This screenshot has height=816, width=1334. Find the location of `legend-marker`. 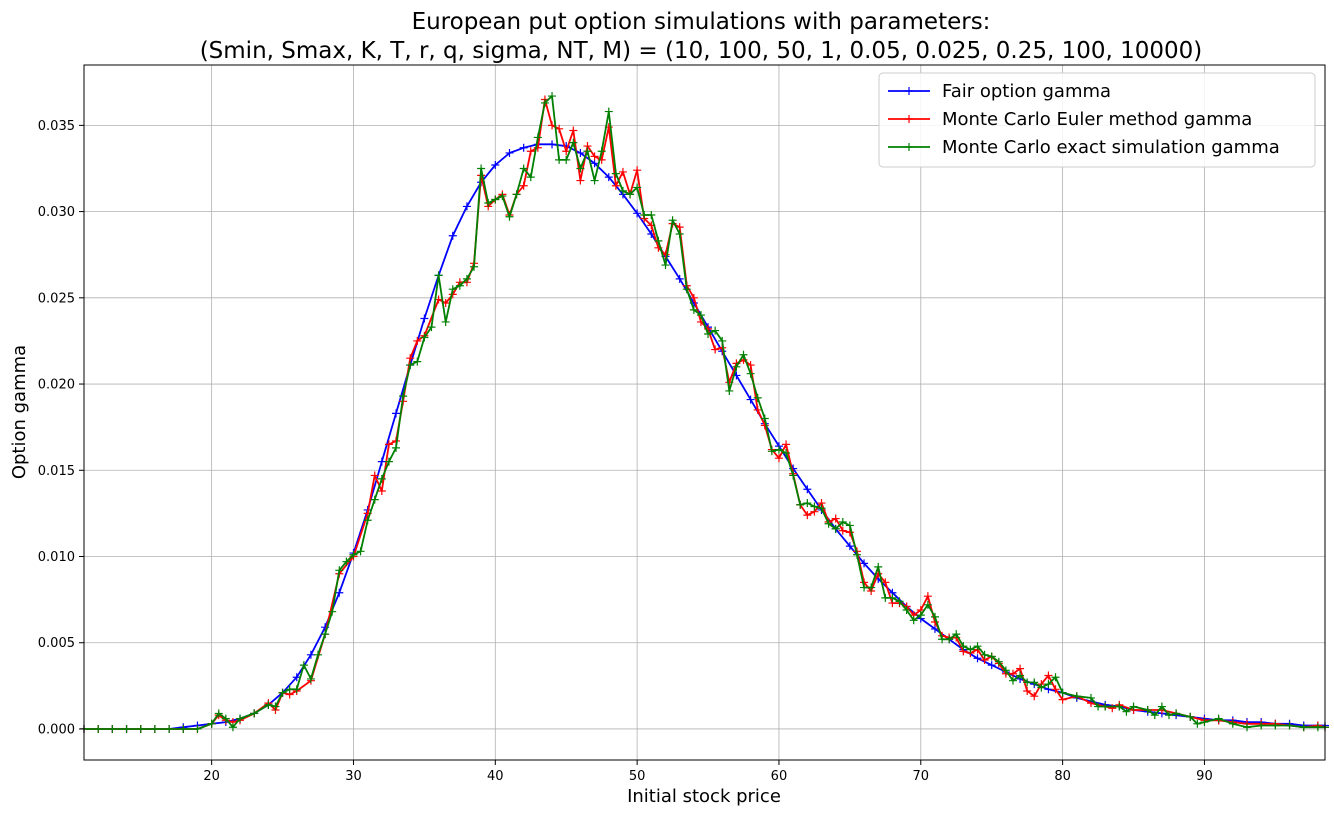

legend-marker is located at coordinates (909, 91).